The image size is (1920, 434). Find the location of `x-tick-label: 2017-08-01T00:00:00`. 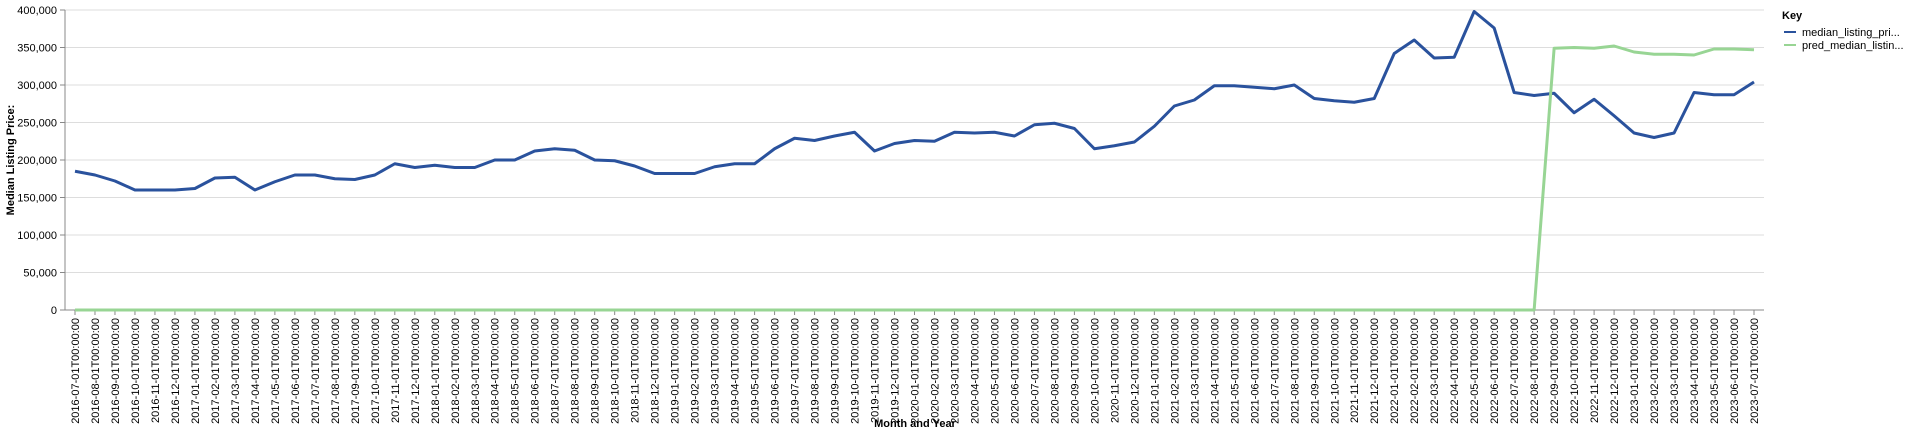

x-tick-label: 2017-08-01T00:00:00 is located at coordinates (336, 371).